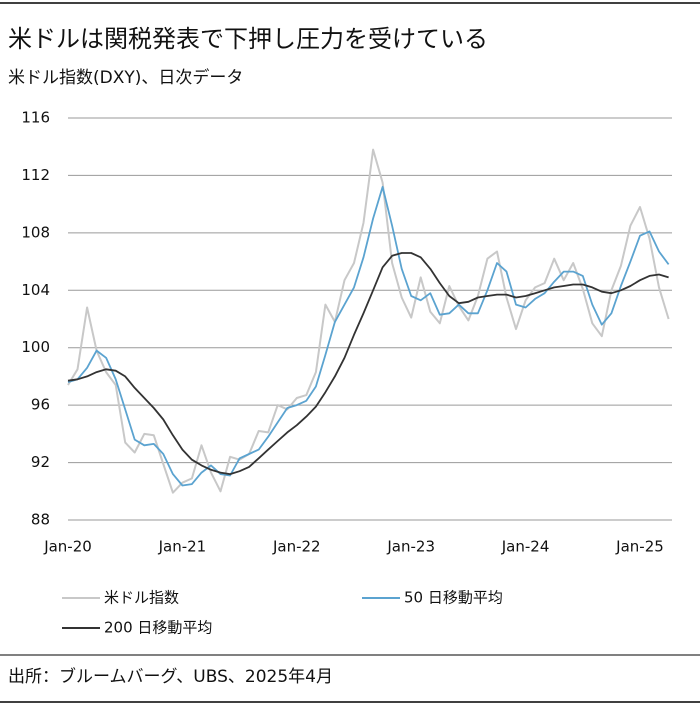  What do you see at coordinates (35, 118) in the screenshot?
I see `y-tick-label: 116` at bounding box center [35, 118].